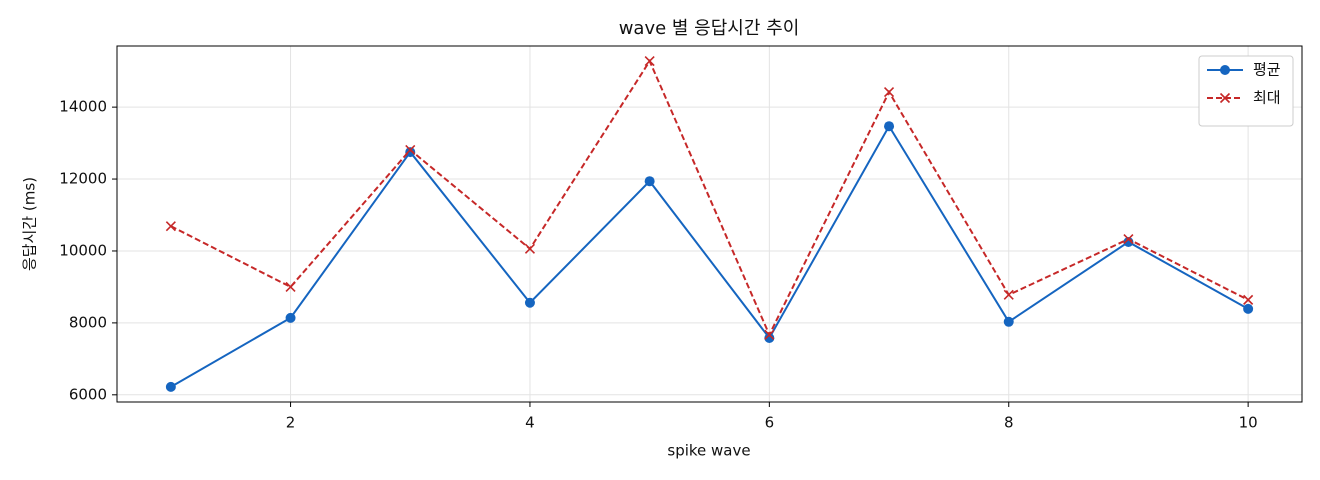 This screenshot has width=1320, height=480. What do you see at coordinates (88, 394) in the screenshot?
I see `y-tick-label: 6000` at bounding box center [88, 394].